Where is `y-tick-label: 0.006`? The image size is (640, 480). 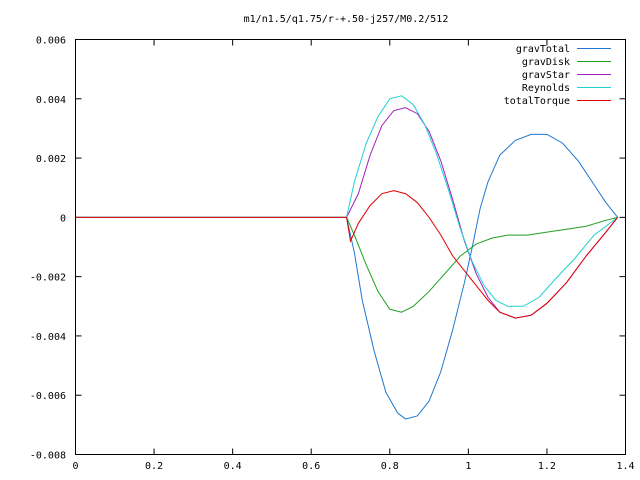
y-tick-label: 0.006 is located at coordinates (51, 41).